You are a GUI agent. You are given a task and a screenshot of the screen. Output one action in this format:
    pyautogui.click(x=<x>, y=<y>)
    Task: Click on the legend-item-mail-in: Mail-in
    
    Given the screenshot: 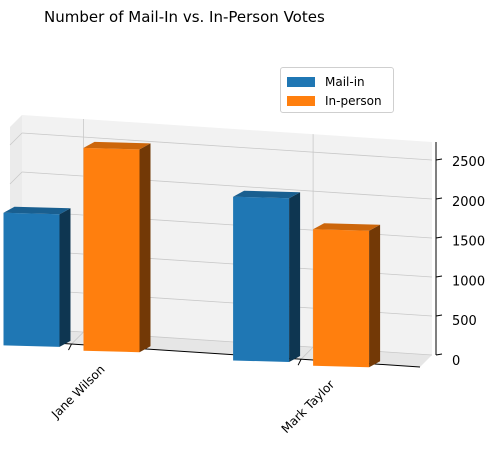 What is the action you would take?
    pyautogui.click(x=337, y=81)
    